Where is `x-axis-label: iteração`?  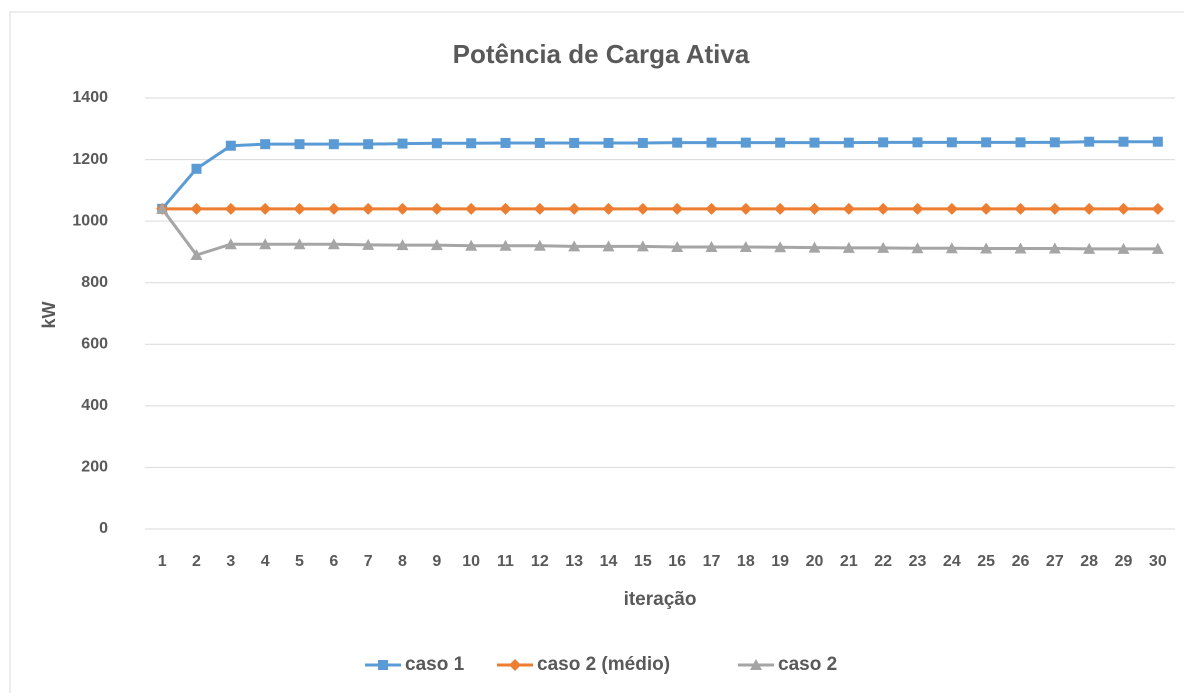
x-axis-label: iteração is located at coordinates (660, 599).